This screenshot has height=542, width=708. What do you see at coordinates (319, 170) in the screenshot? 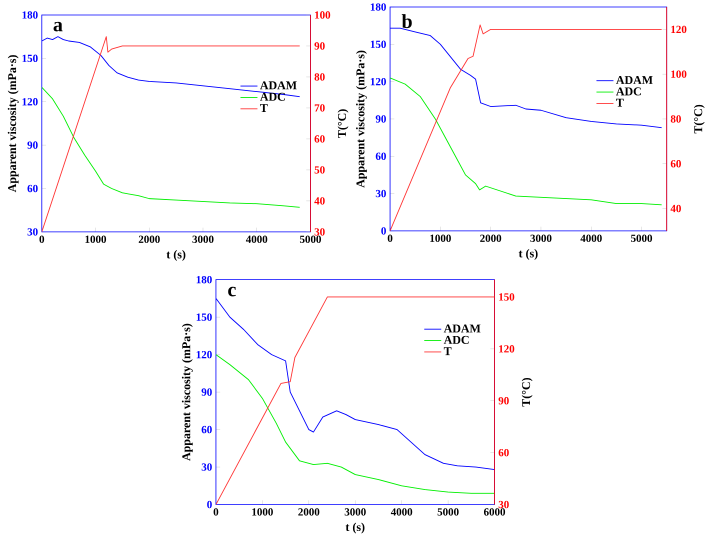
I see `y2-tick-label: 50` at bounding box center [319, 170].